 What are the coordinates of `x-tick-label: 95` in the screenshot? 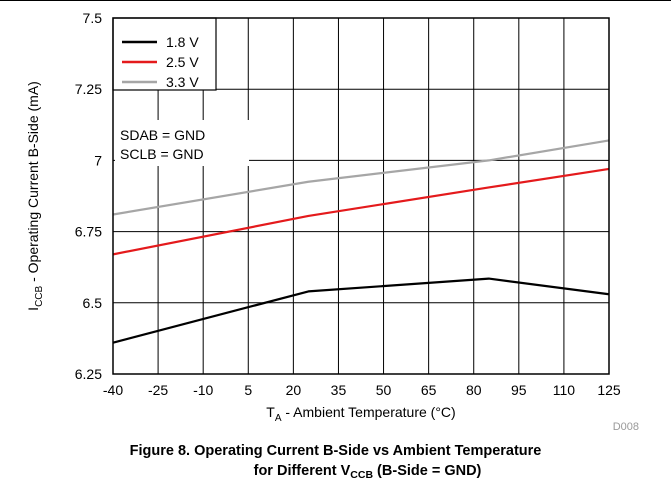 It's located at (519, 390).